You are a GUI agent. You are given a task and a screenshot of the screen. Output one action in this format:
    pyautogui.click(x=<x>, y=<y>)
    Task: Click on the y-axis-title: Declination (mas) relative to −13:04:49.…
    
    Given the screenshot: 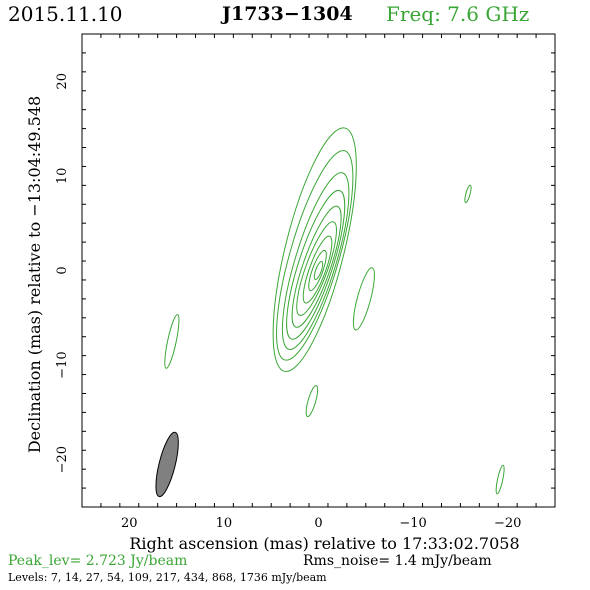 What is the action you would take?
    pyautogui.click(x=34, y=274)
    